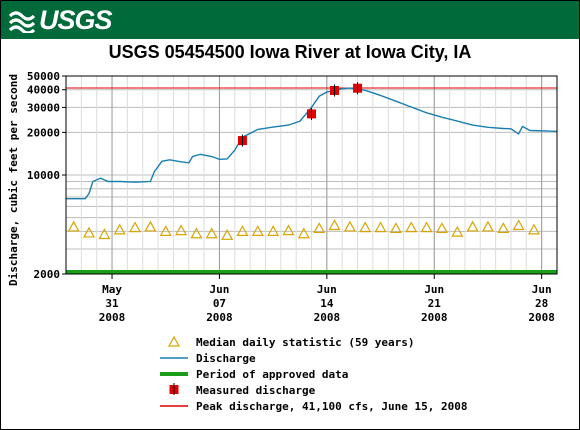  I want to click on y-tick-label: 50000, so click(43, 76).